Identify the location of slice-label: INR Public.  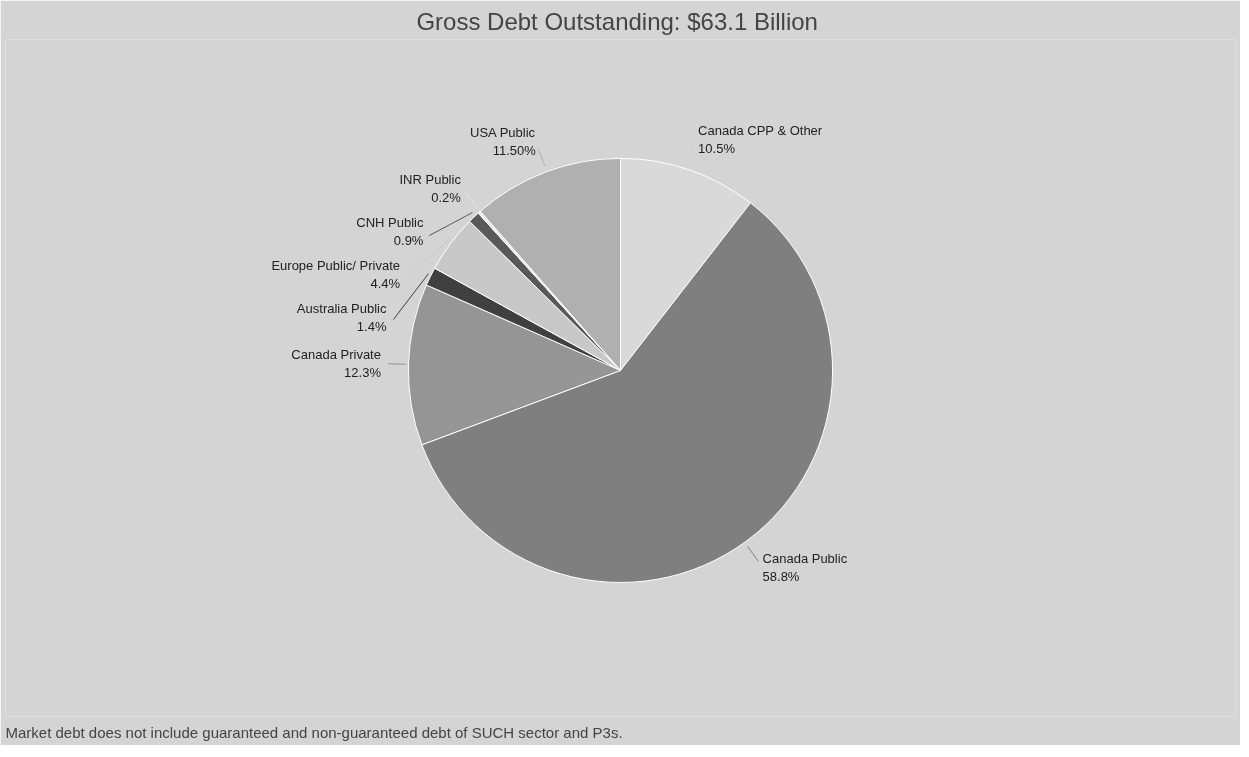
(430, 179).